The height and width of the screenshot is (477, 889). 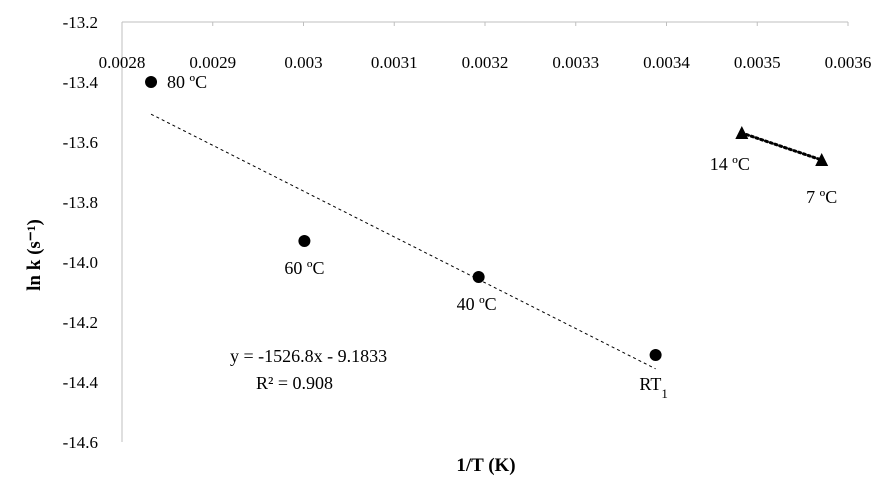 What do you see at coordinates (303, 62) in the screenshot?
I see `x-tick-label: 0.003` at bounding box center [303, 62].